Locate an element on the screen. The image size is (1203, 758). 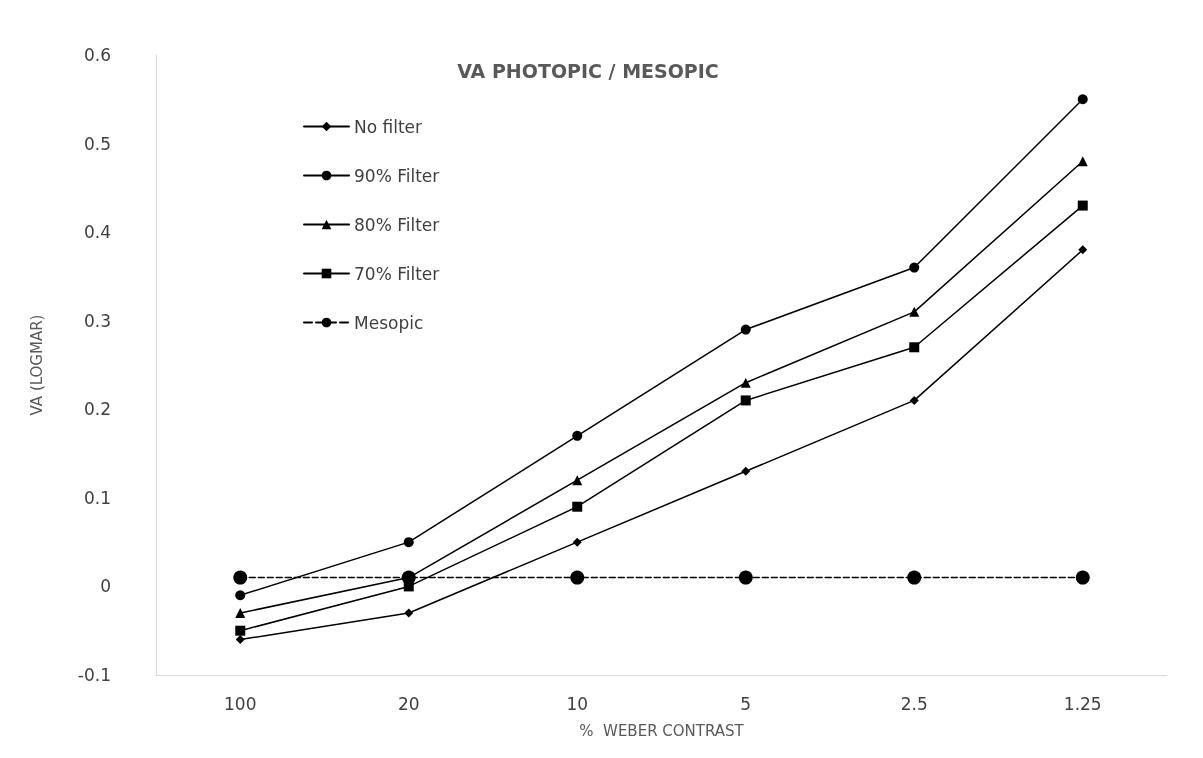
y-tick-label: -0.1 is located at coordinates (94, 675).